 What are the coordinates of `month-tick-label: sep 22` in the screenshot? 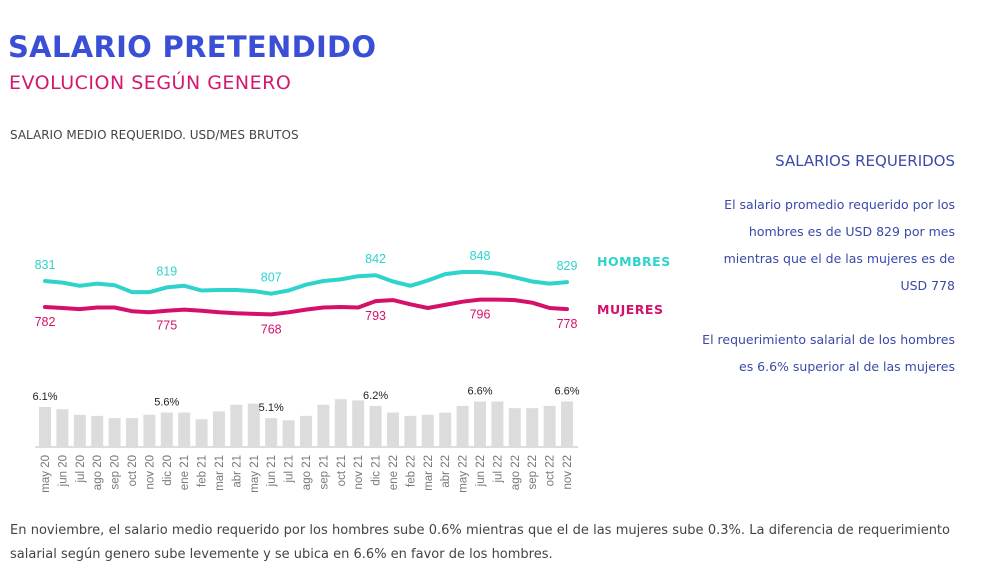 It's located at (533, 472).